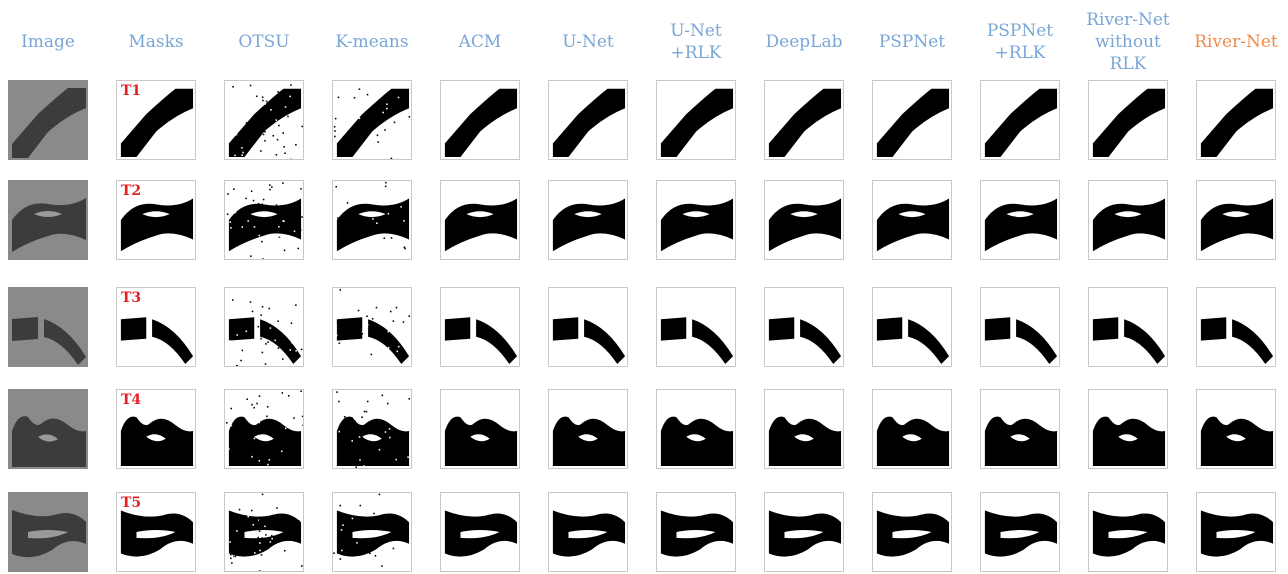  What do you see at coordinates (131, 400) in the screenshot?
I see `row-label: T4` at bounding box center [131, 400].